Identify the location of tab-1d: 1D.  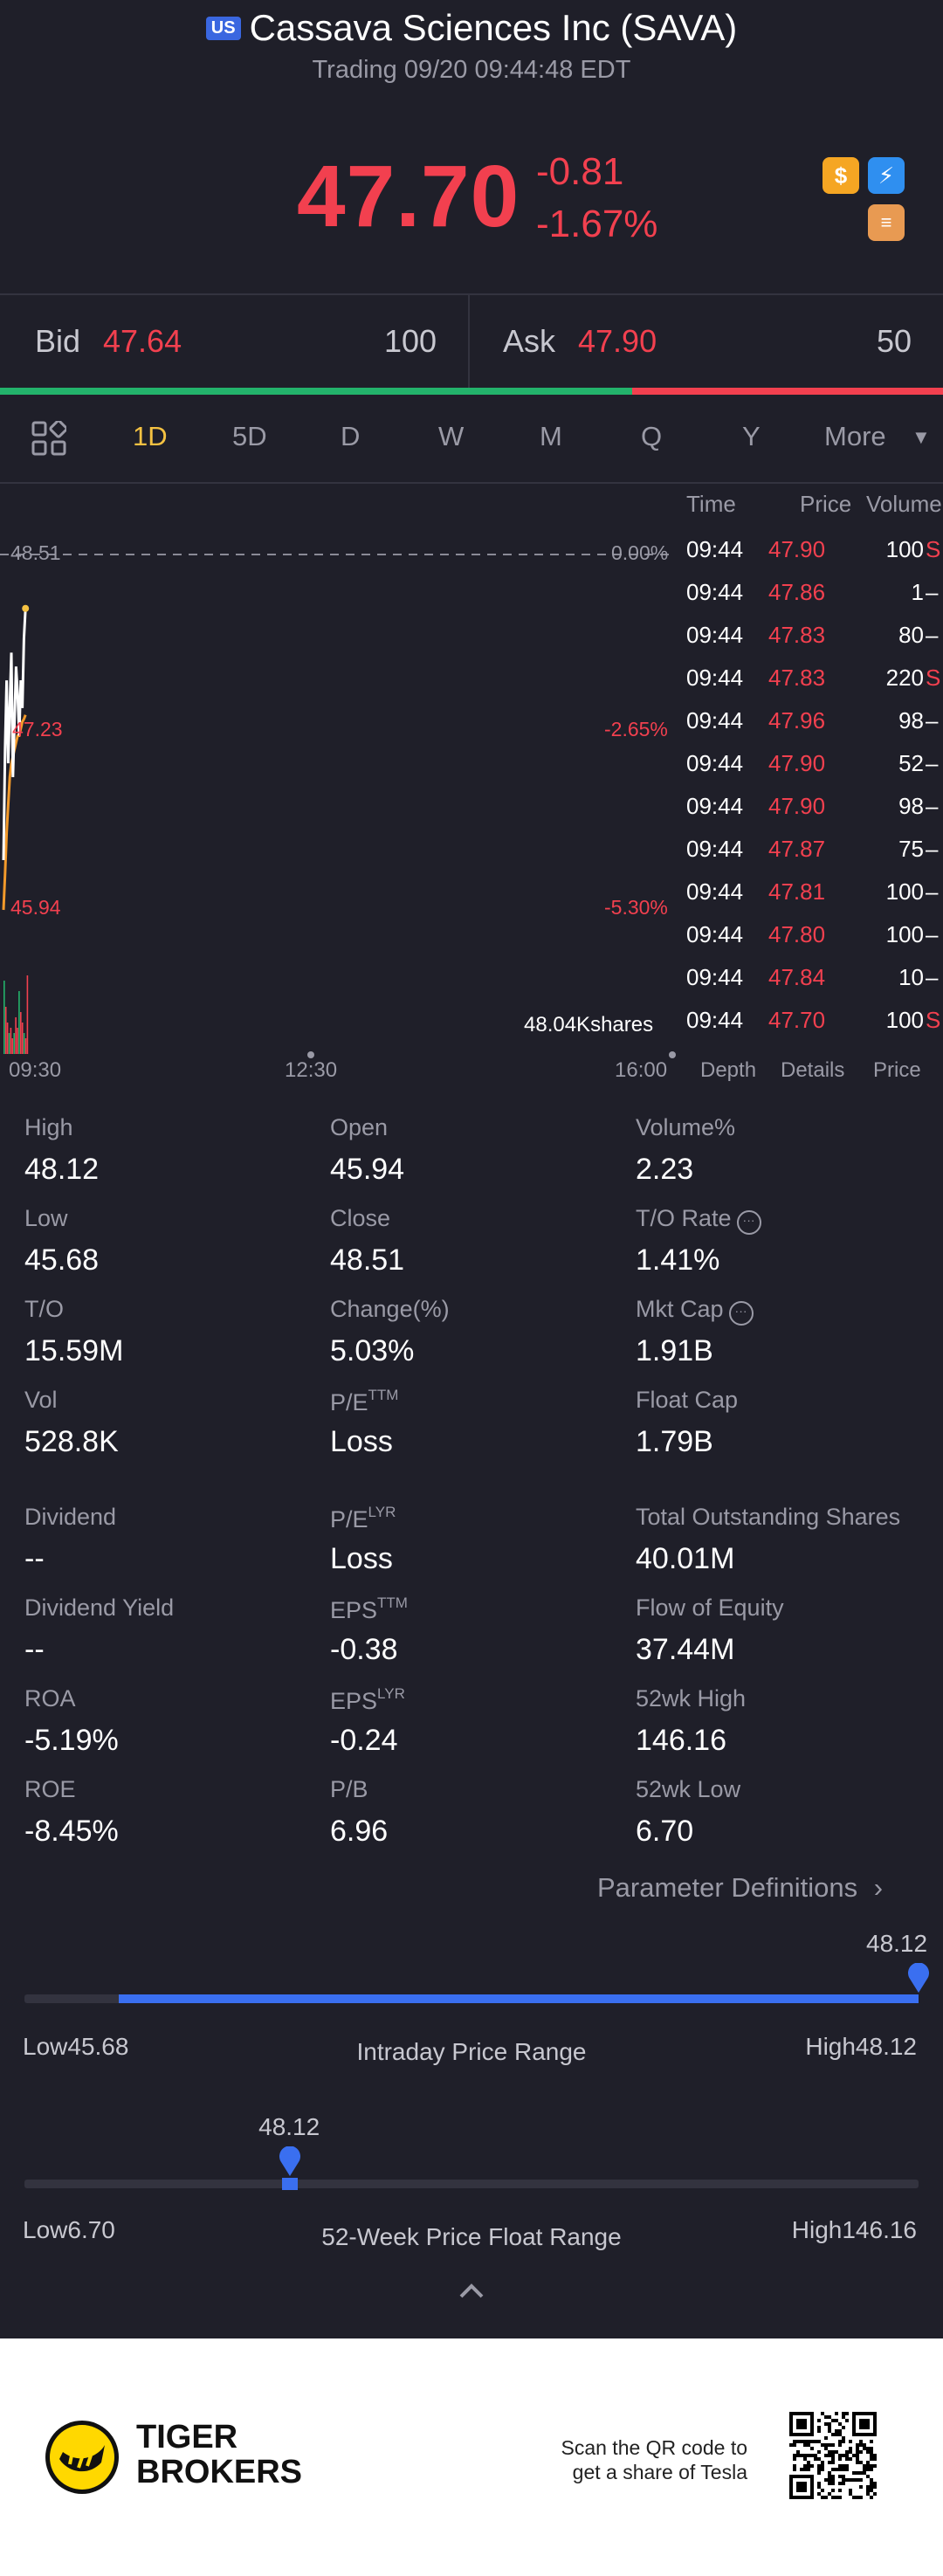
(150, 436).